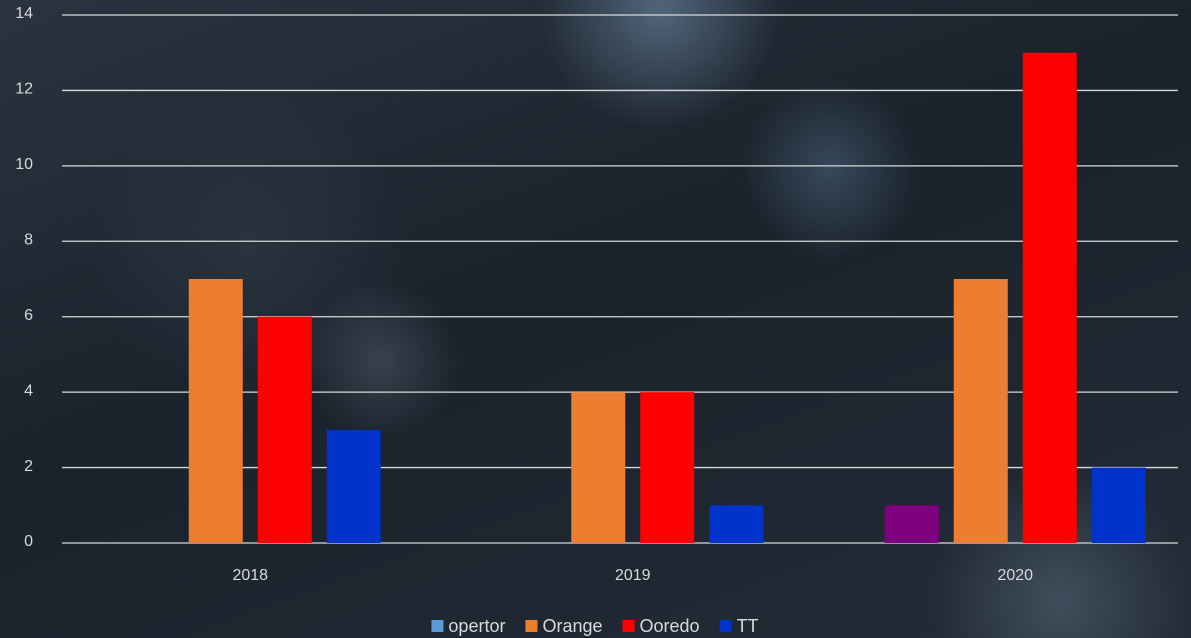  I want to click on legend-label: TT, so click(748, 626).